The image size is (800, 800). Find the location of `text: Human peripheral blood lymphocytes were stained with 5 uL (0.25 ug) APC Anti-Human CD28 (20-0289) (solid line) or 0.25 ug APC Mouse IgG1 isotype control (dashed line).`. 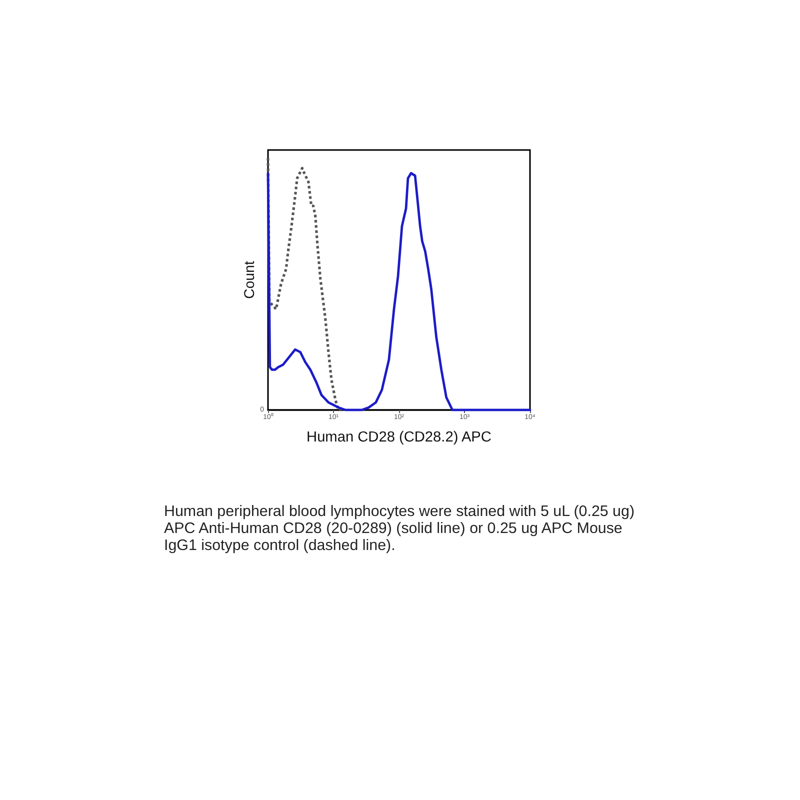

text: Human peripheral blood lymphocytes were stained with 5 uL (0.25 ug) APC Anti-Human CD28 (20-0289) (solid line) or 0.25 ug APC Mouse IgG1 isotype control (dashed line). is located at coordinates (400, 528).